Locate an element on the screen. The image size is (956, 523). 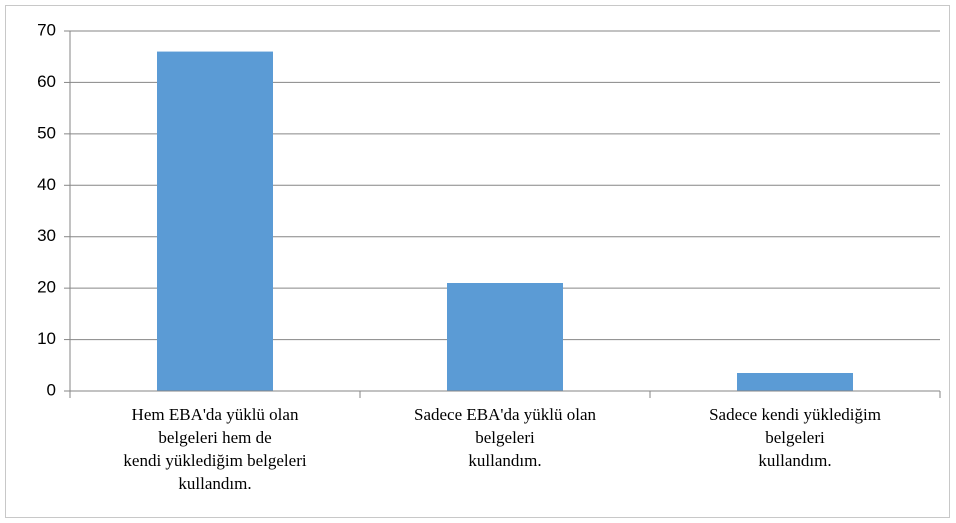
x-tick-label: Hem EBA'da yüklü olan is located at coordinates (215, 414).